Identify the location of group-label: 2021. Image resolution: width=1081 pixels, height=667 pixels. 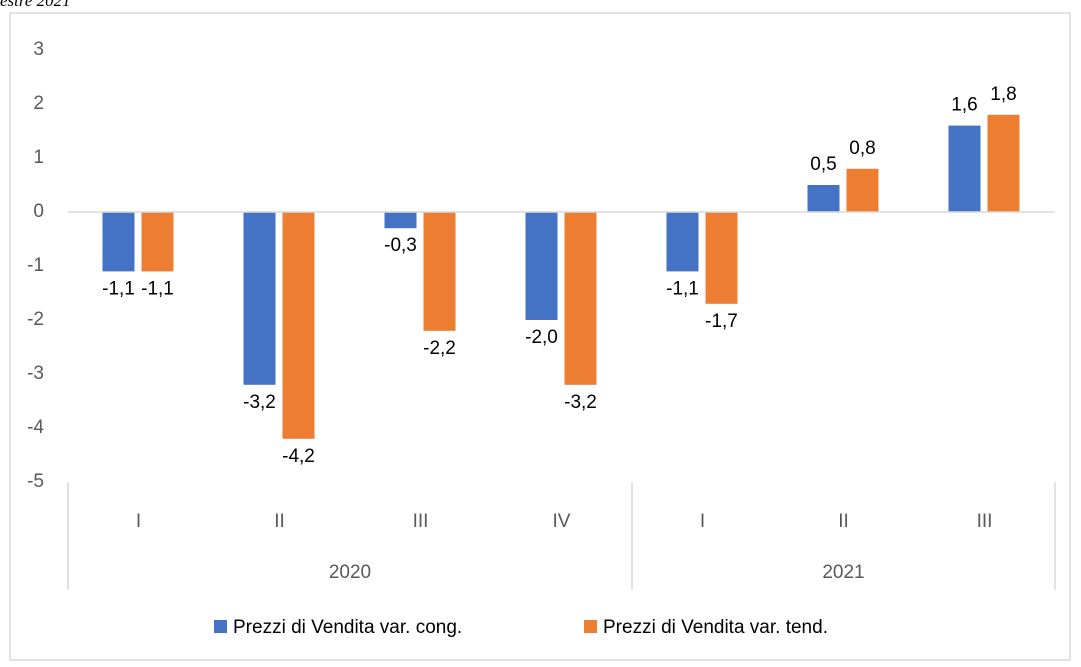
(843, 572).